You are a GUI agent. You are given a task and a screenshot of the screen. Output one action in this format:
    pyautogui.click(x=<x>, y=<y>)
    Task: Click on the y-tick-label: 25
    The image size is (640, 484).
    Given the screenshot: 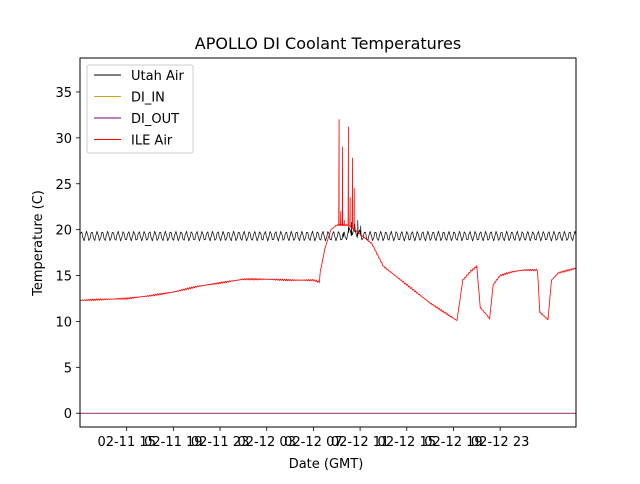 What is the action you would take?
    pyautogui.click(x=63, y=185)
    